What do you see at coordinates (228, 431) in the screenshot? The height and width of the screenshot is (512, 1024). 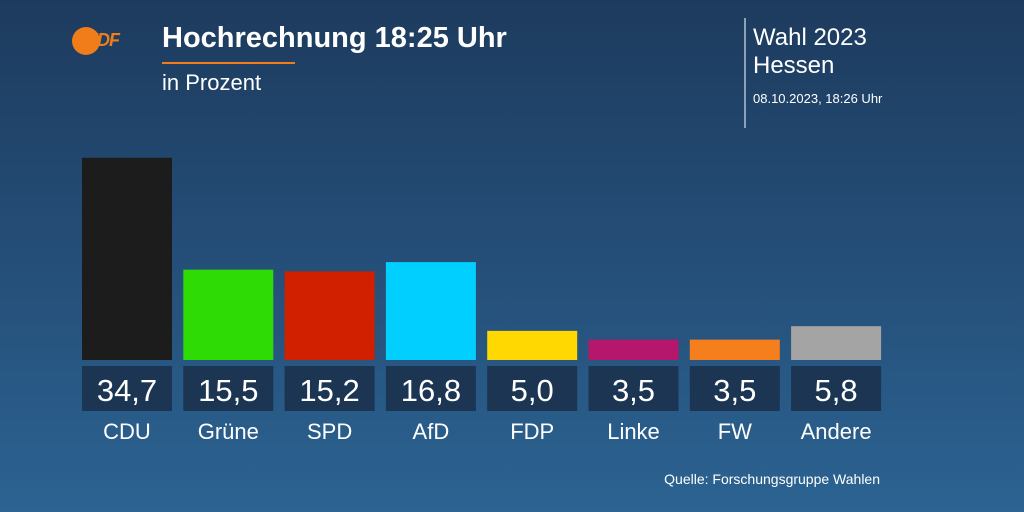 I see `category-label-1: Grüne` at bounding box center [228, 431].